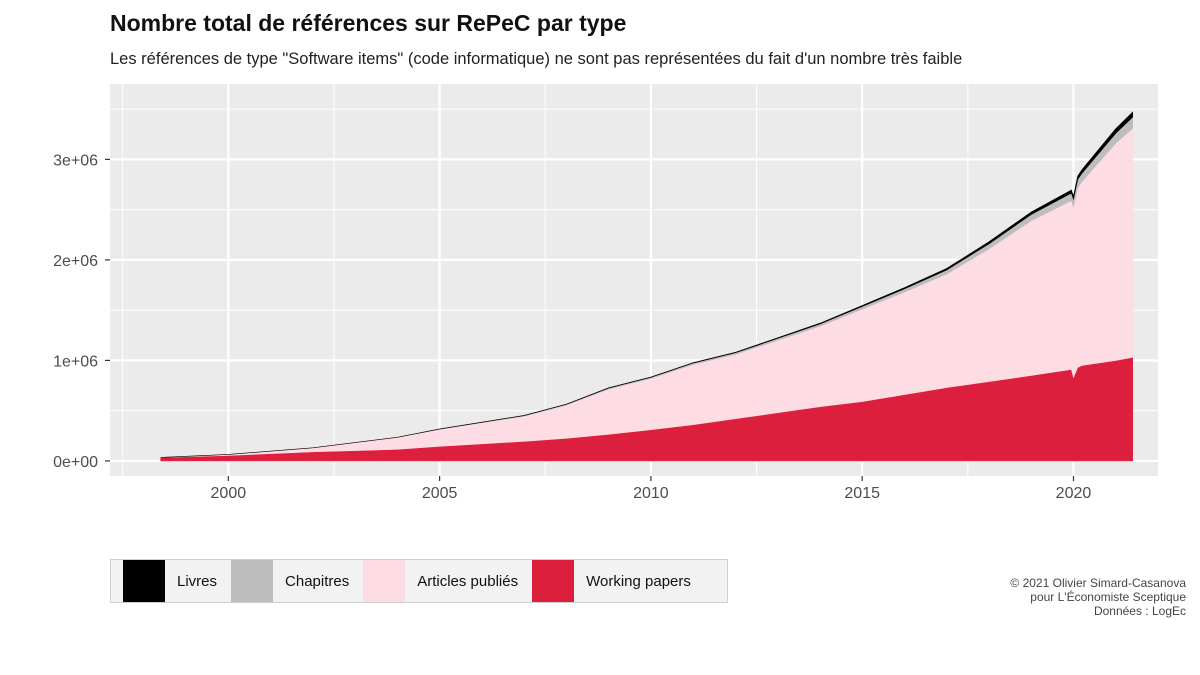 Image resolution: width=1200 pixels, height=675 pixels. Describe the element at coordinates (651, 493) in the screenshot. I see `x-tick-label: 2010` at that location.